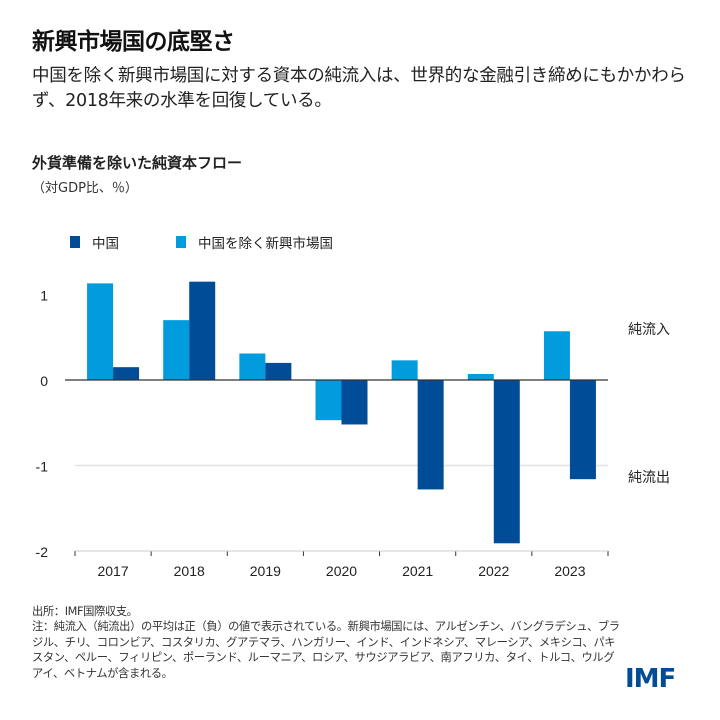 The height and width of the screenshot is (720, 720). I want to click on source-text: 出所：IMF国際収支。, so click(85, 611).